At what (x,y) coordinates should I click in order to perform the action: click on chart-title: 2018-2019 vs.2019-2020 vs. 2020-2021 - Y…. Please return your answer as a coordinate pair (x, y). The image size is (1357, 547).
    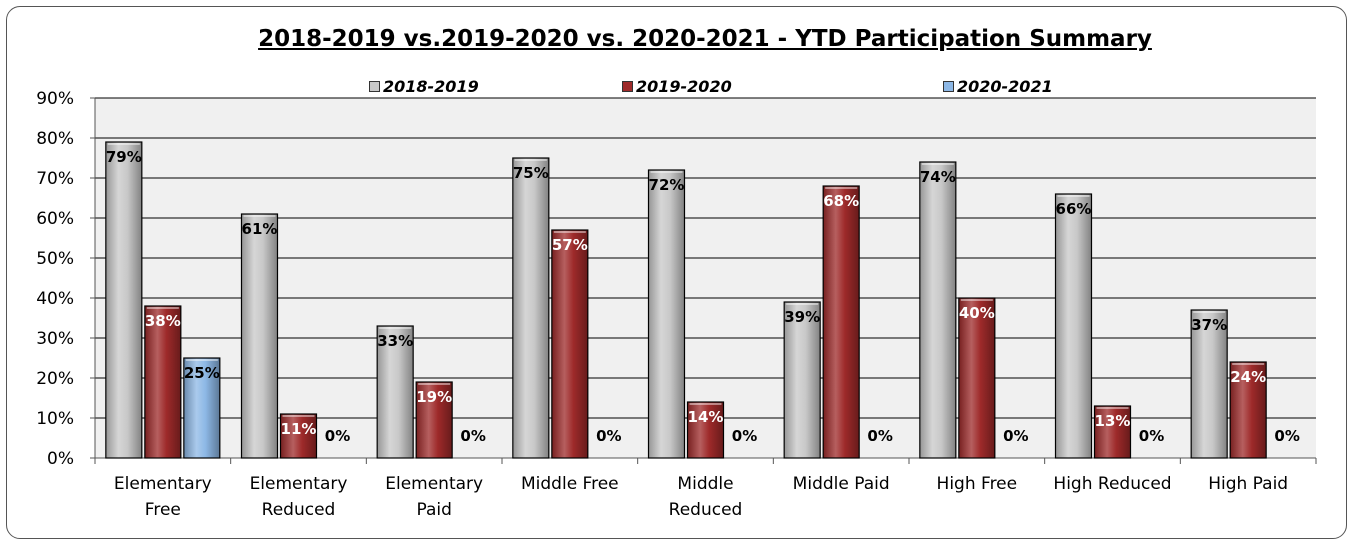
    Looking at the image, I should click on (705, 39).